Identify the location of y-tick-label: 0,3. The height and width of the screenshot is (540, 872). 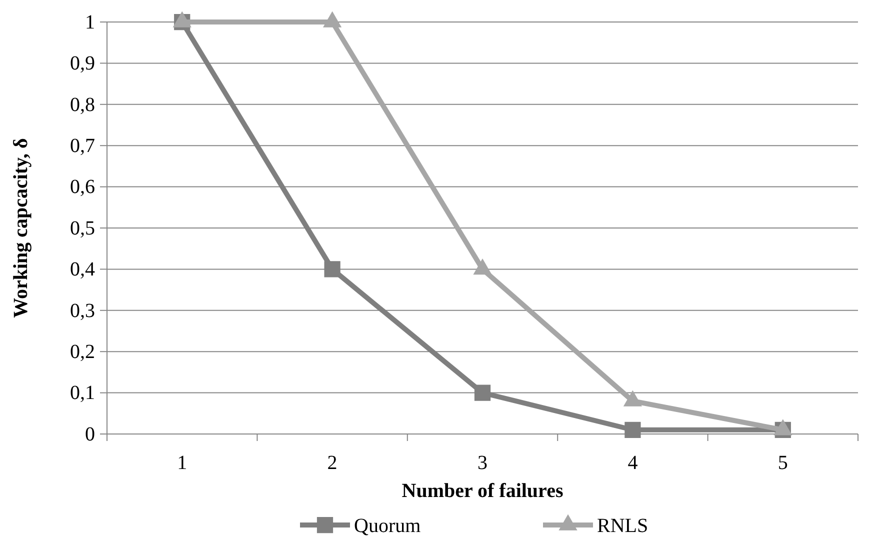
(82, 311).